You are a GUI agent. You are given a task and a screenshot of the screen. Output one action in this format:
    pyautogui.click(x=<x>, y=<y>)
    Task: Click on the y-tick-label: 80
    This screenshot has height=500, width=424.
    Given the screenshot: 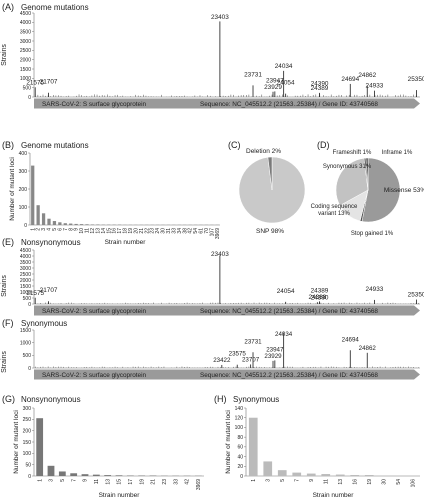 What is the action you would take?
    pyautogui.click(x=240, y=438)
    